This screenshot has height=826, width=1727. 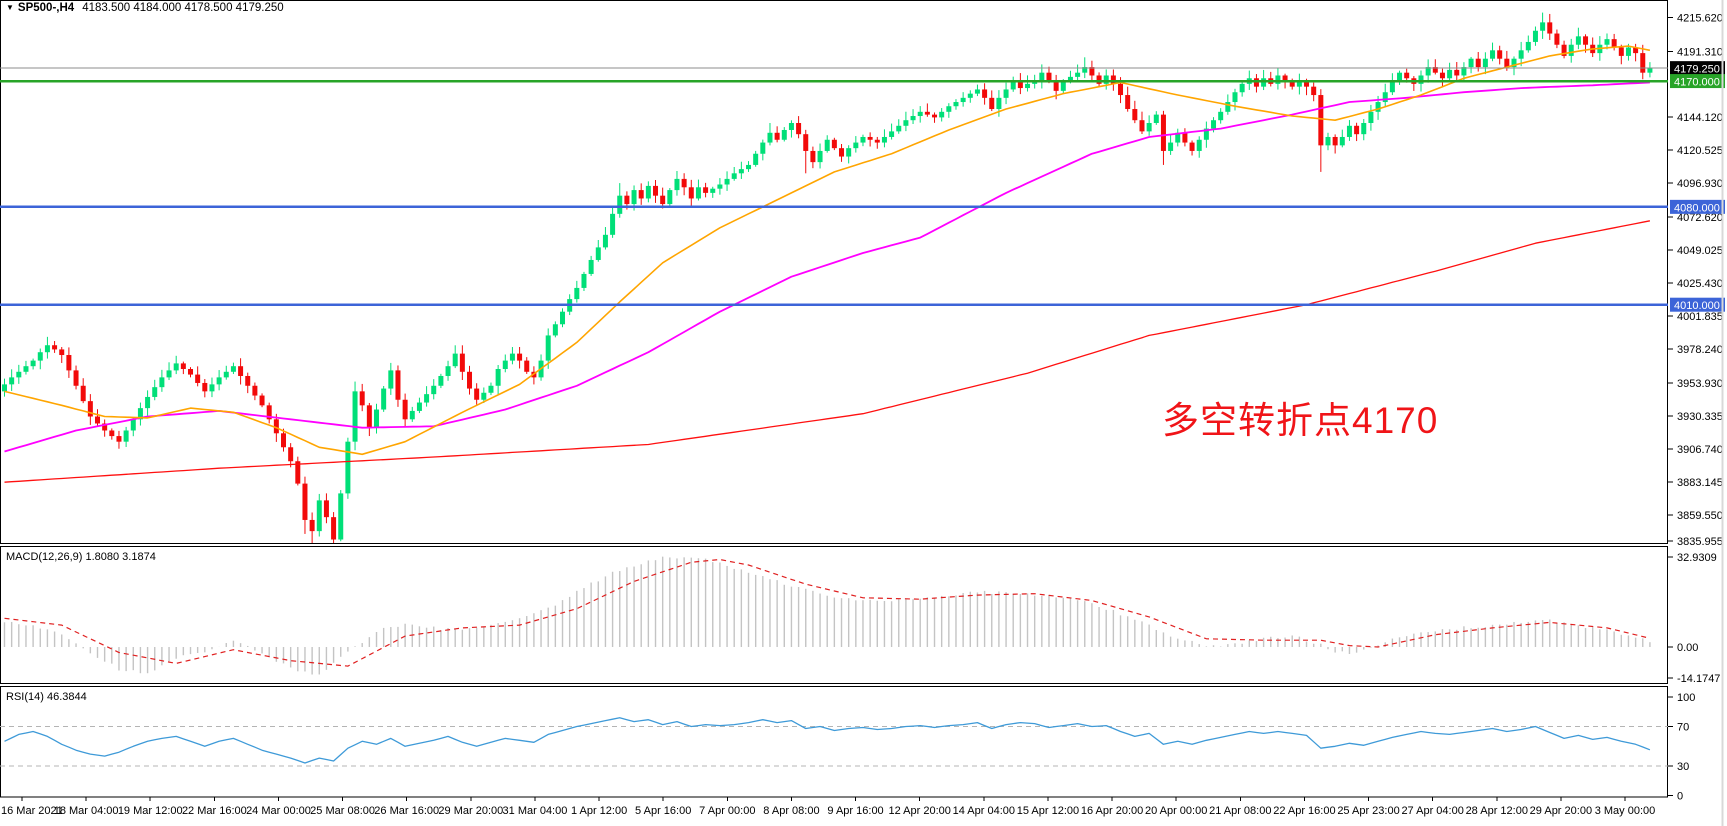 I want to click on price-axis-label: 4120.525, so click(x=1700, y=151).